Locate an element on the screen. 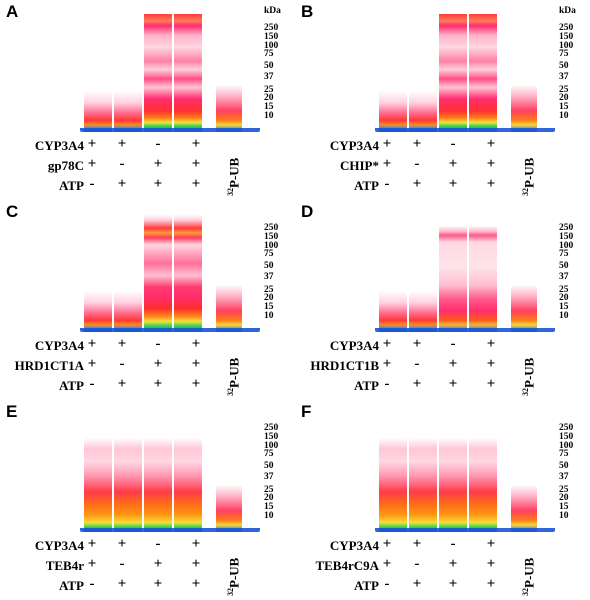 The height and width of the screenshot is (600, 590). condition-label: gp78C is located at coordinates (65, 165).